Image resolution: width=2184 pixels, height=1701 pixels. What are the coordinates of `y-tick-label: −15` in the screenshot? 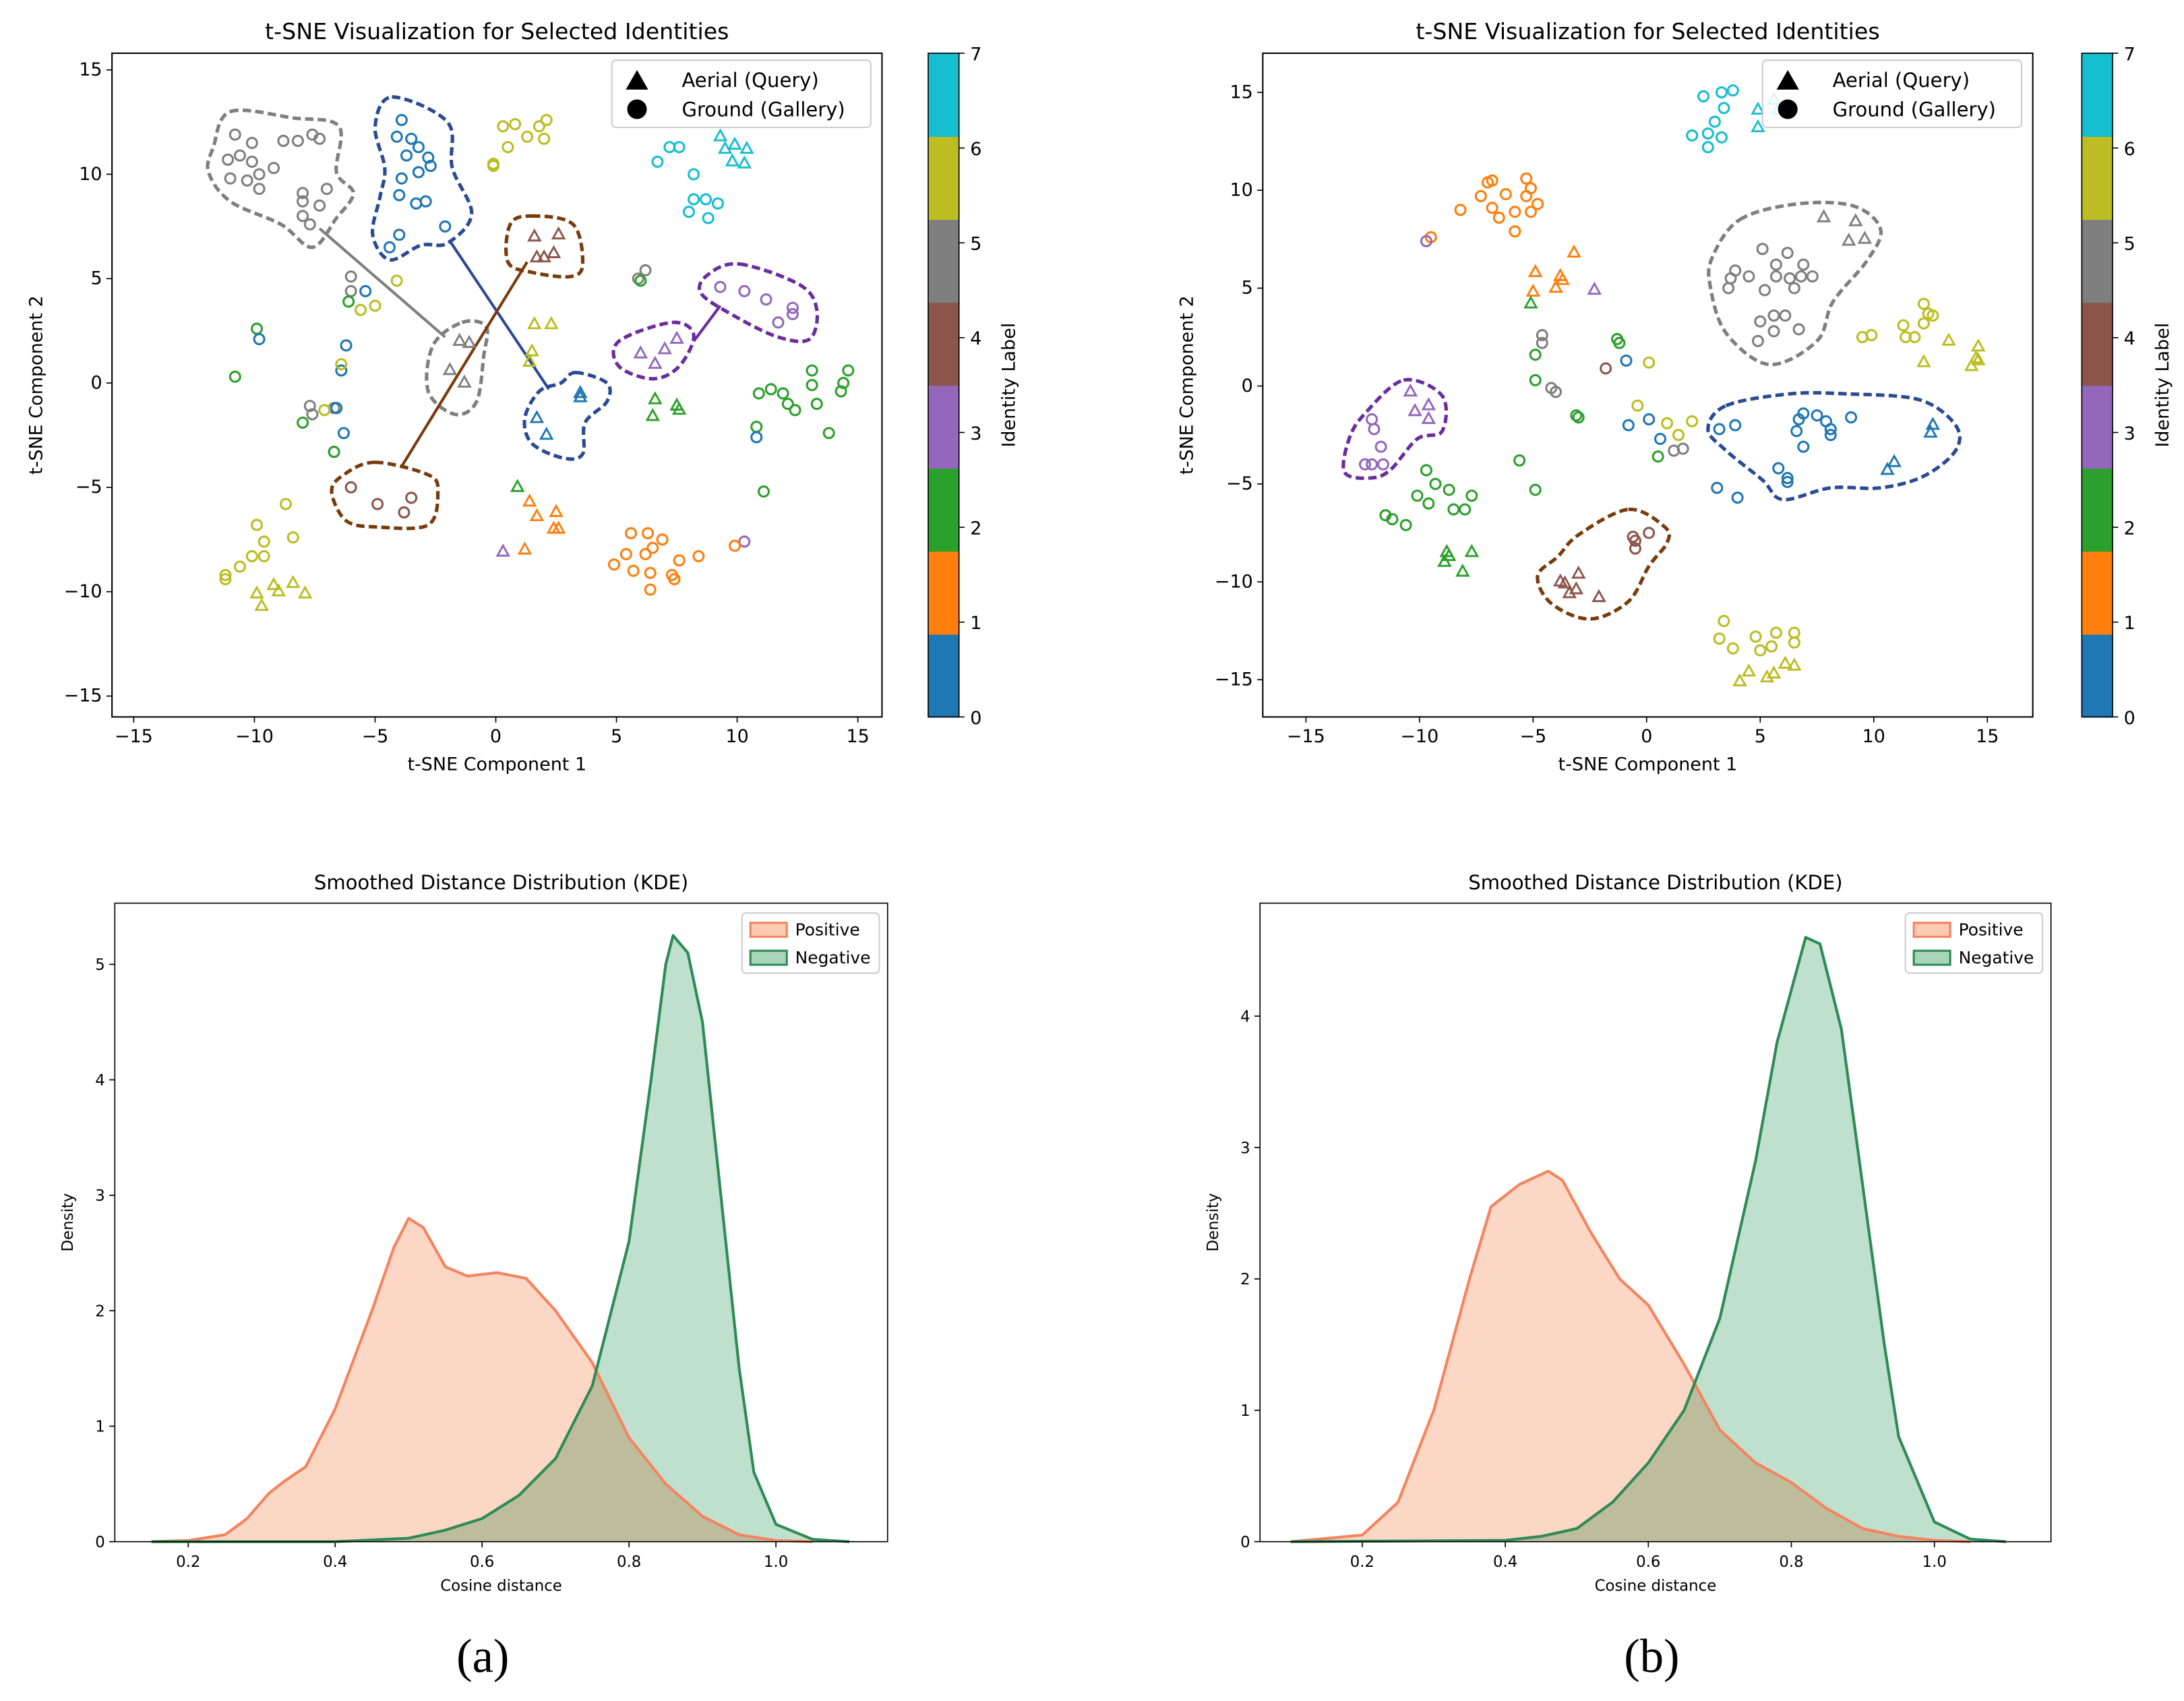 It's located at (1234, 679).